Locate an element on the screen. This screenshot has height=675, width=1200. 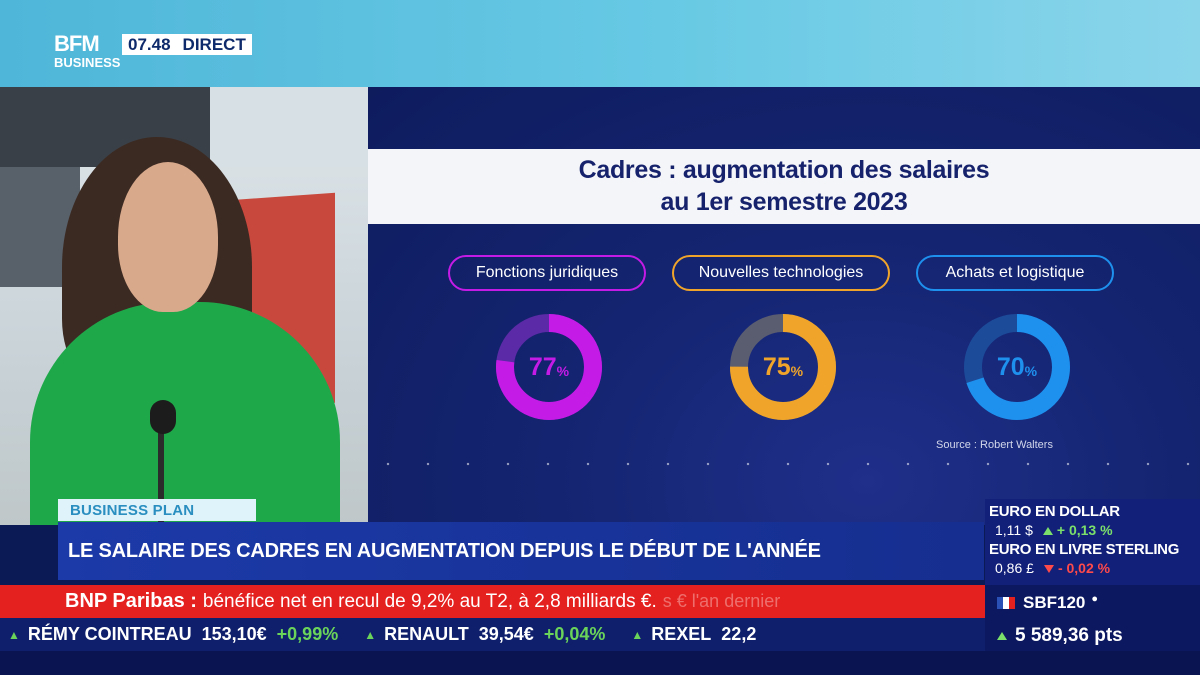
stock-name: RENAULT is located at coordinates (426, 634).